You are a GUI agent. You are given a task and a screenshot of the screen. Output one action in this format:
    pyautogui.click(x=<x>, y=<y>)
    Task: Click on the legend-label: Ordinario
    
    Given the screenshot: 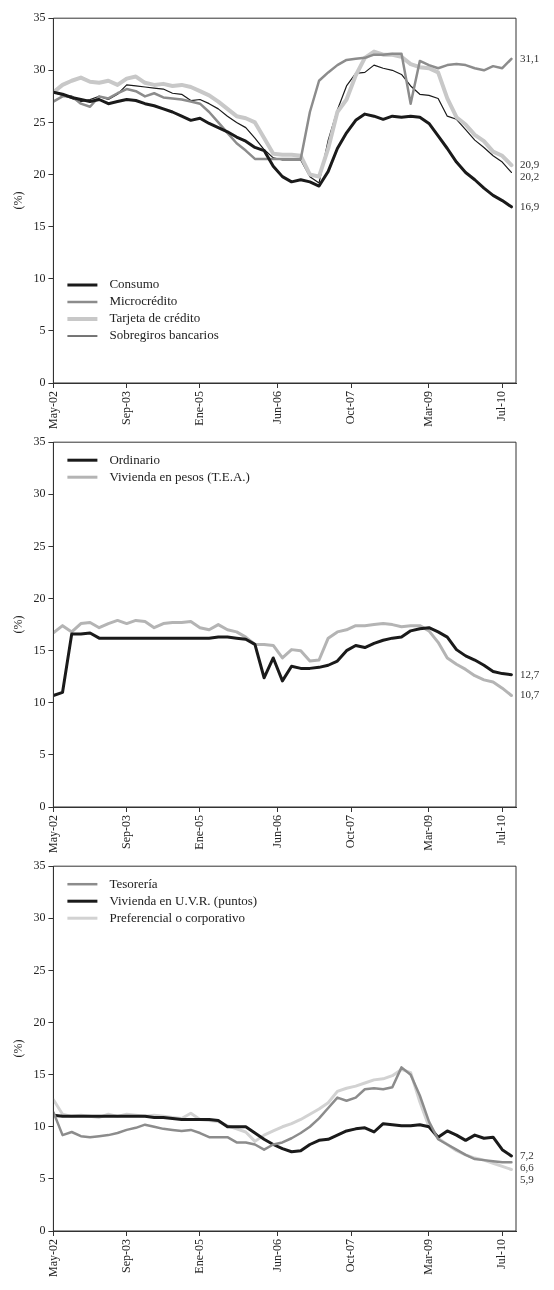 What is the action you would take?
    pyautogui.click(x=134, y=459)
    